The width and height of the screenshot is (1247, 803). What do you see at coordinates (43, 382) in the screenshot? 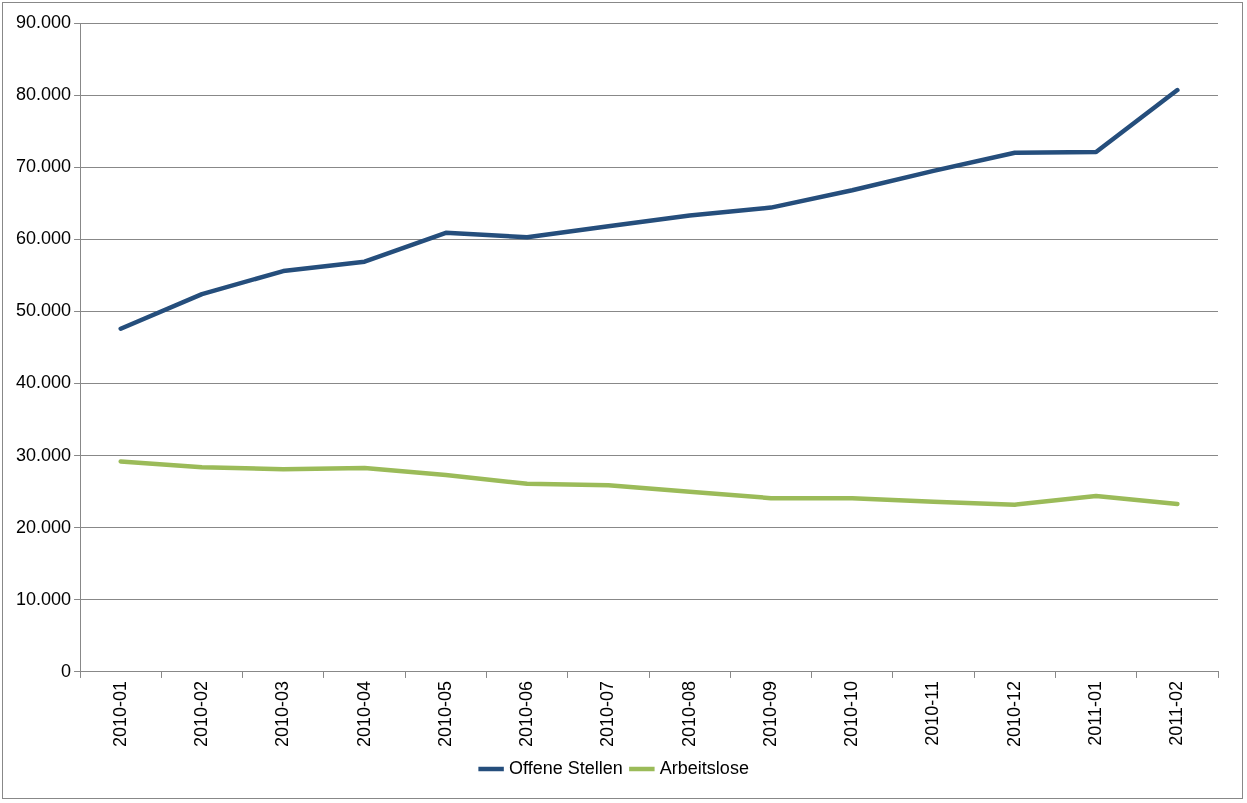
I see `y-tick-label: 40.000` at bounding box center [43, 382].